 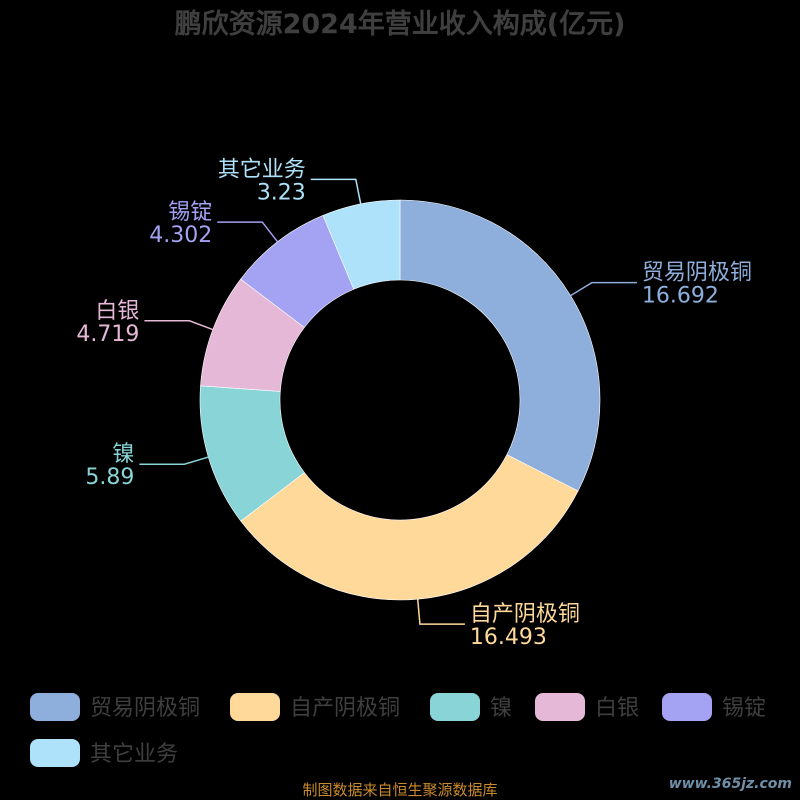 What do you see at coordinates (744, 708) in the screenshot?
I see `legend-label-5: 锡锭` at bounding box center [744, 708].